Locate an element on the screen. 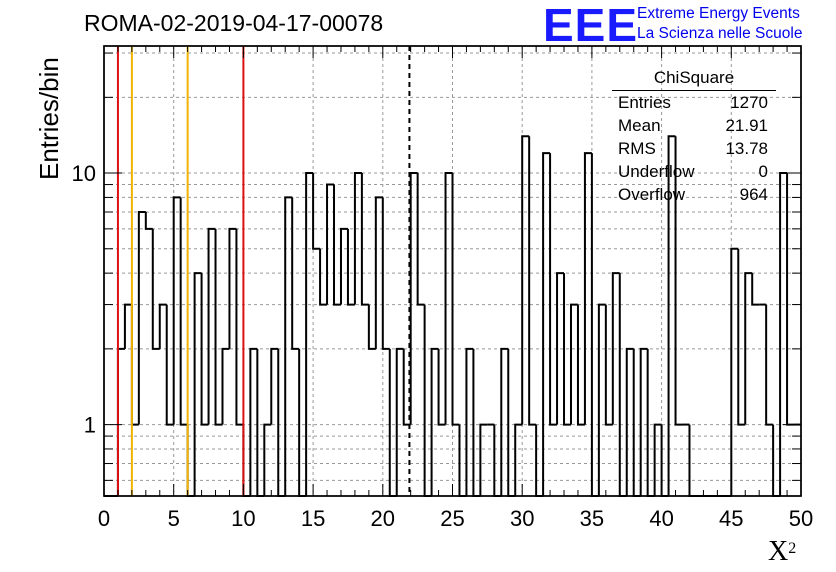 The height and width of the screenshot is (572, 836). eee-logo: EEE is located at coordinates (591, 25).